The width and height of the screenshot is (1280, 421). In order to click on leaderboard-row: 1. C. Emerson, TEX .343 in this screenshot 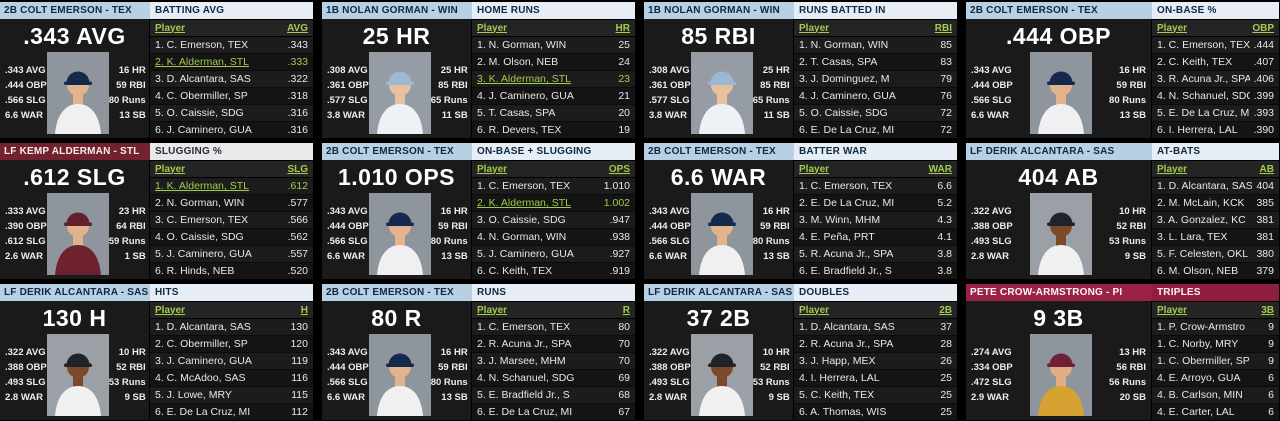, I will do `click(231, 45)`.